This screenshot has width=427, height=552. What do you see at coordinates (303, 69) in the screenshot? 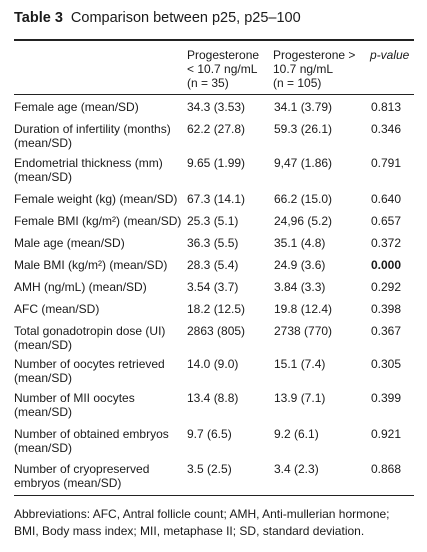
I see `header-col2-line2: 10.7 ng/mL` at bounding box center [303, 69].